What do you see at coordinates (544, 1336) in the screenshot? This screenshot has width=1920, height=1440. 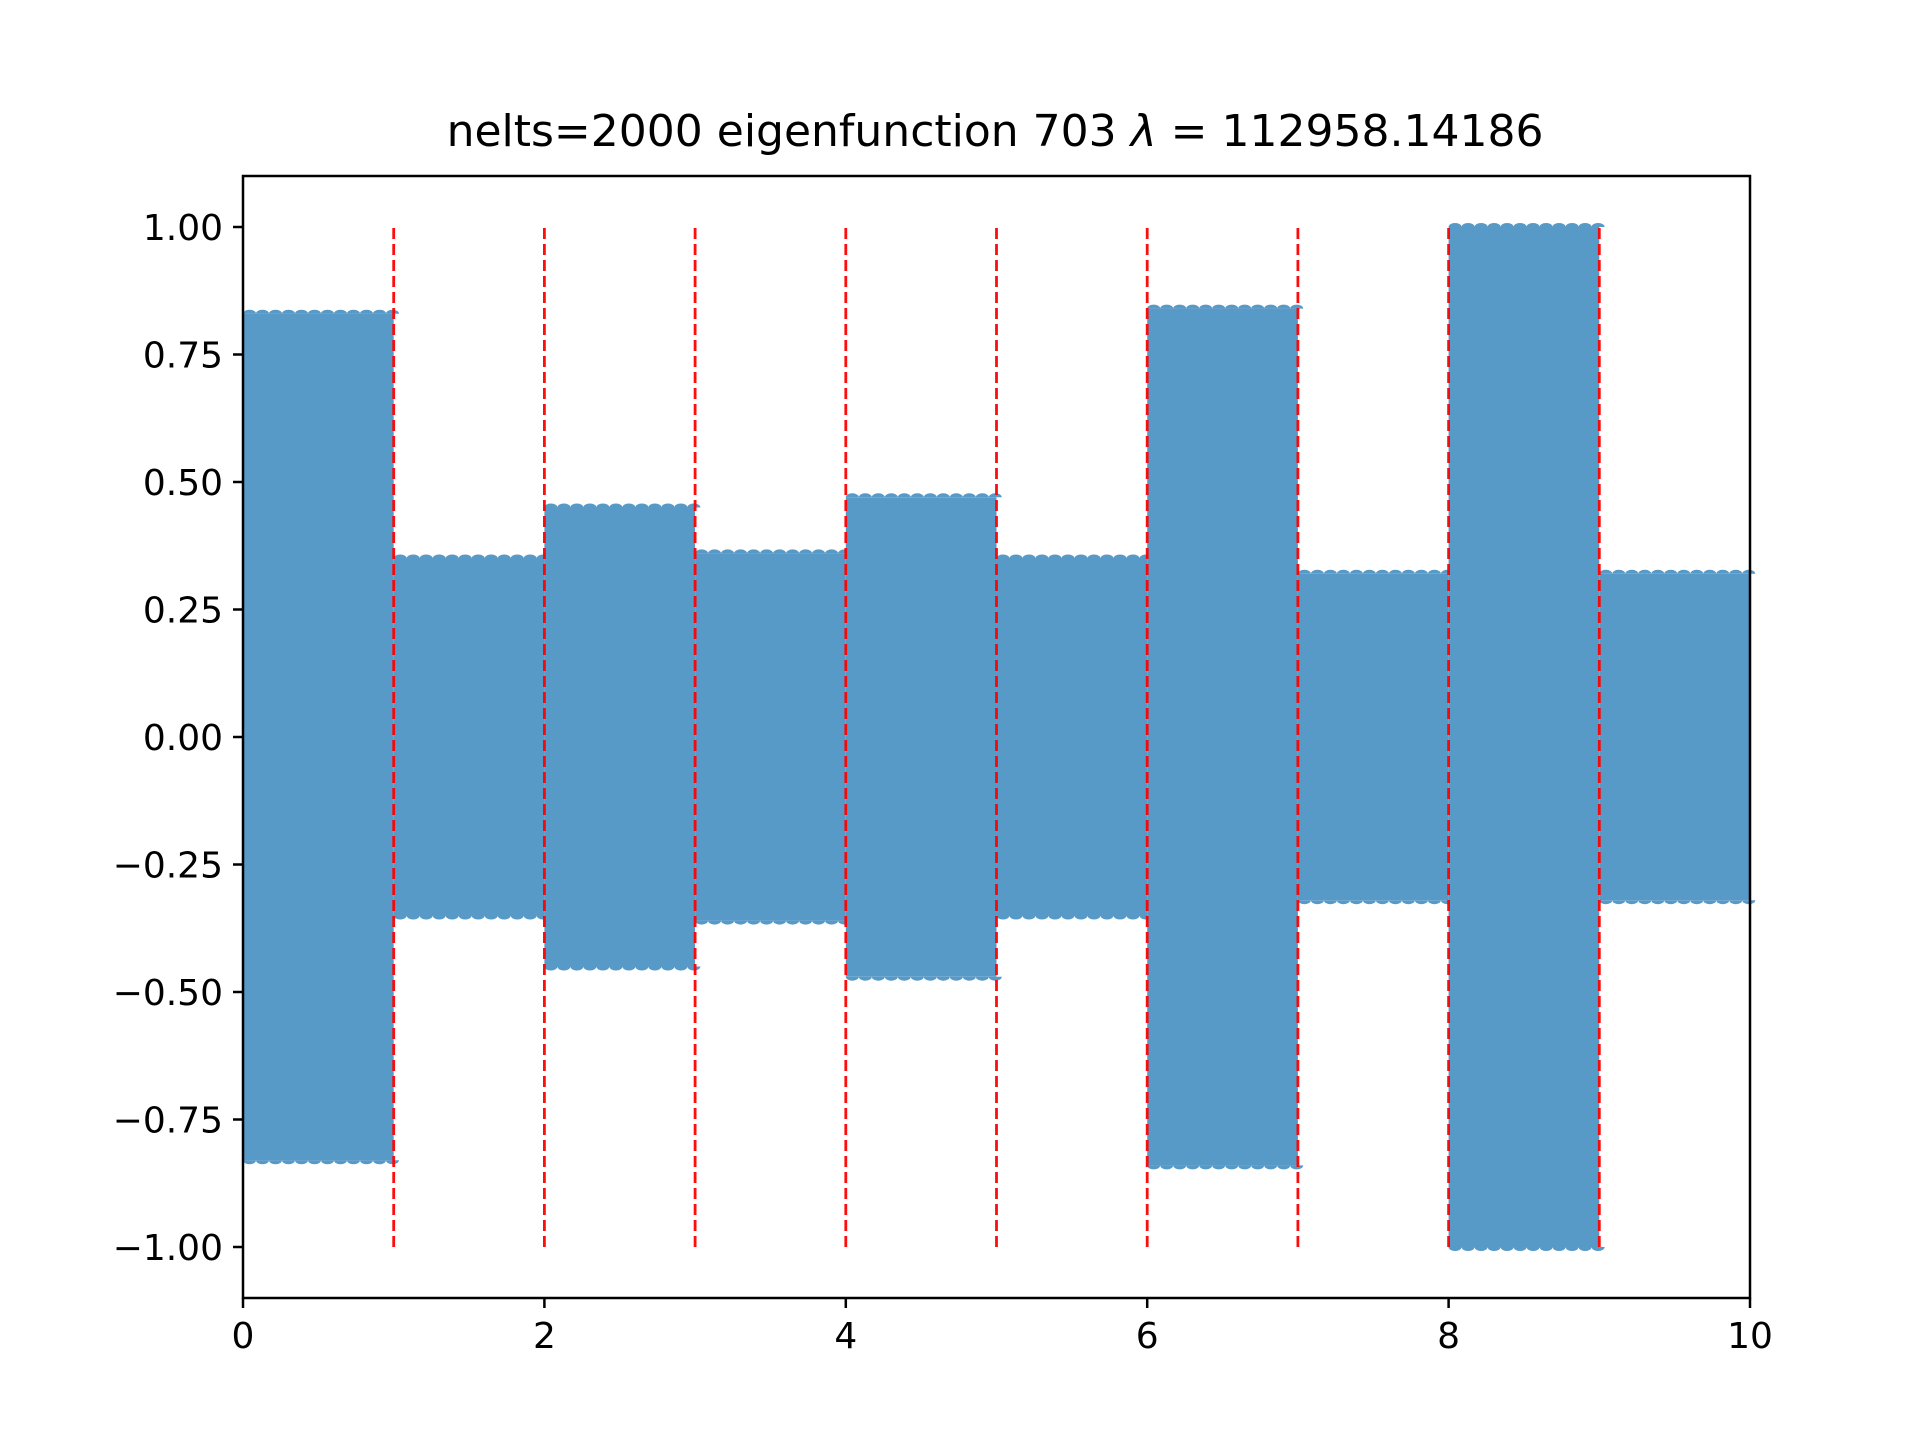 I see `x-tick-label-2: 2` at bounding box center [544, 1336].